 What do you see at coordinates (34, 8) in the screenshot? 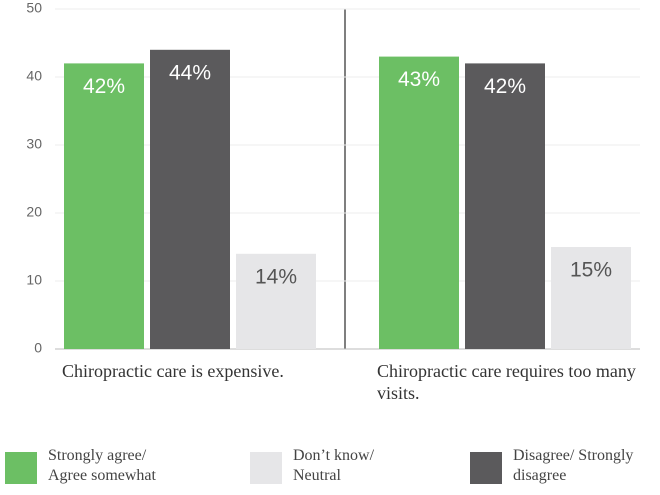
I see `y-tick-label: 50` at bounding box center [34, 8].